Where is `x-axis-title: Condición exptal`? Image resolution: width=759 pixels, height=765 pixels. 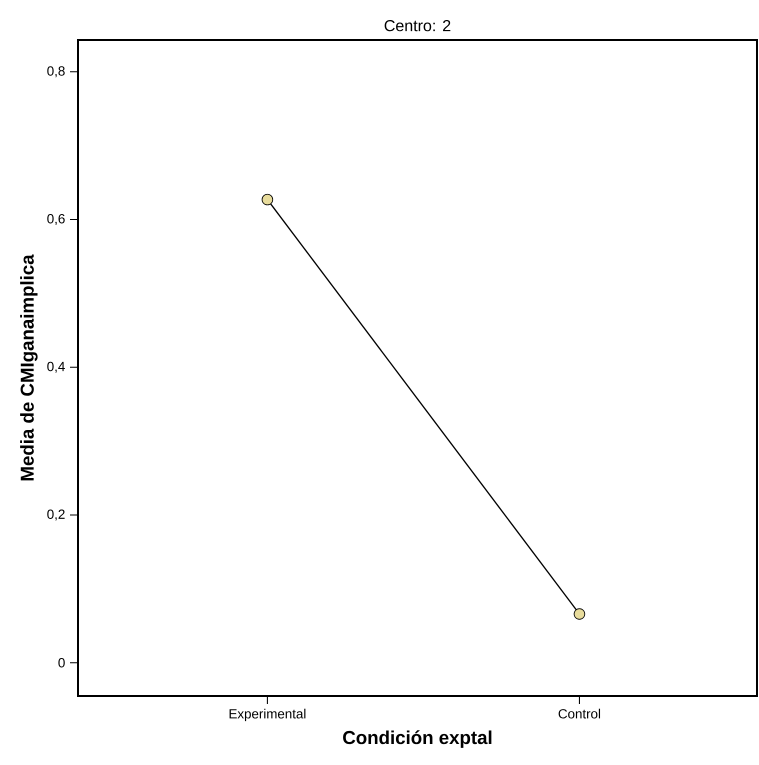
x-axis-title: Condición exptal is located at coordinates (417, 739).